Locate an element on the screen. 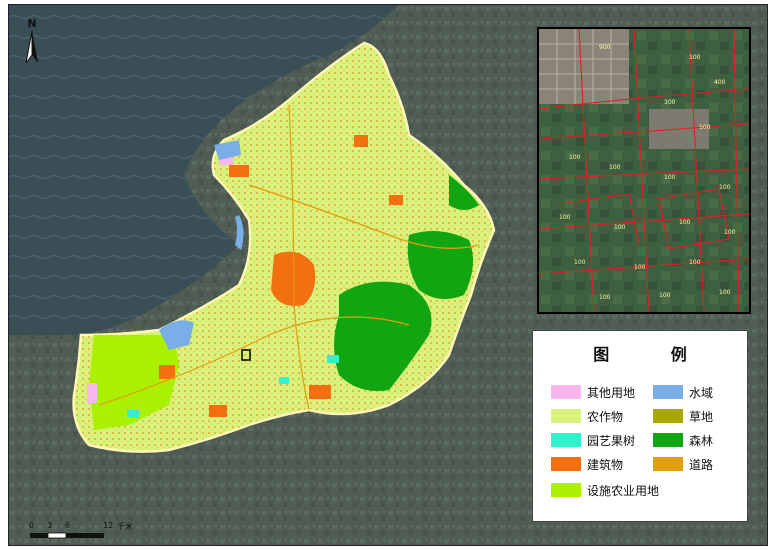 The width and height of the screenshot is (777, 550). legend-item-other: 其他用地 is located at coordinates (593, 392).